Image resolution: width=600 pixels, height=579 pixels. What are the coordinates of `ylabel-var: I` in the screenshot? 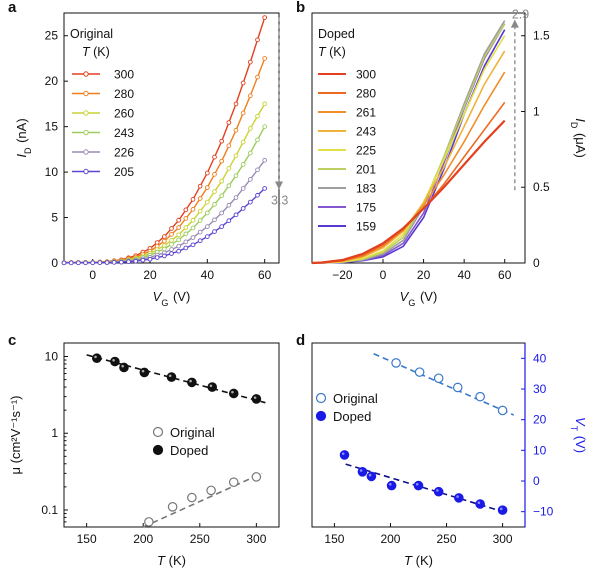 It's located at (21, 156).